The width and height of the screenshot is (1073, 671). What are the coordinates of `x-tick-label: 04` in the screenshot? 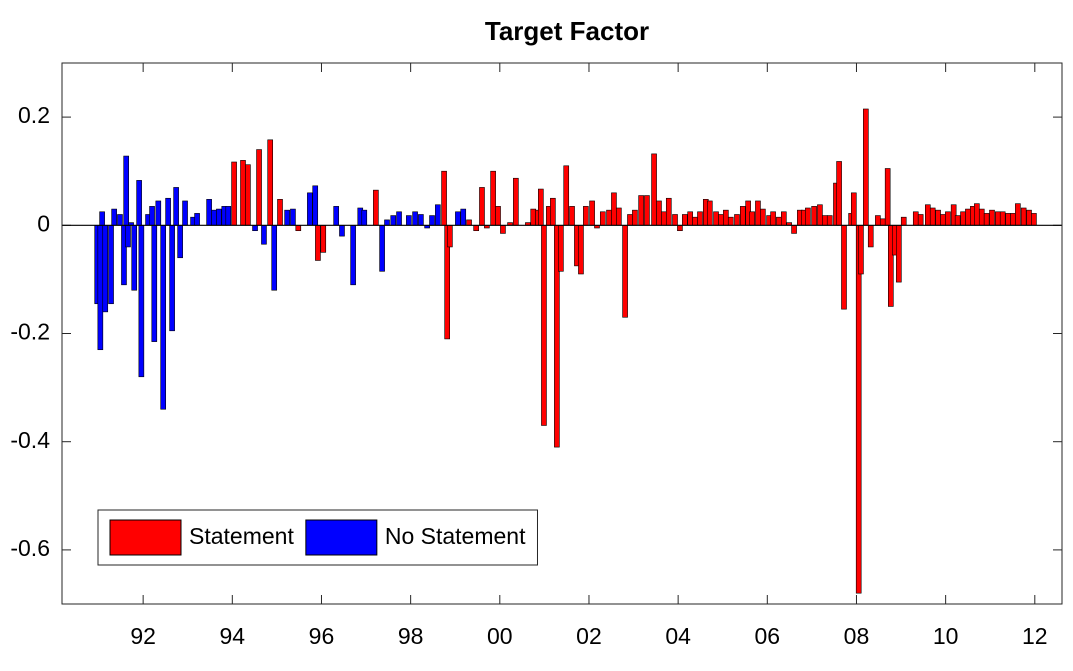 It's located at (678, 636).